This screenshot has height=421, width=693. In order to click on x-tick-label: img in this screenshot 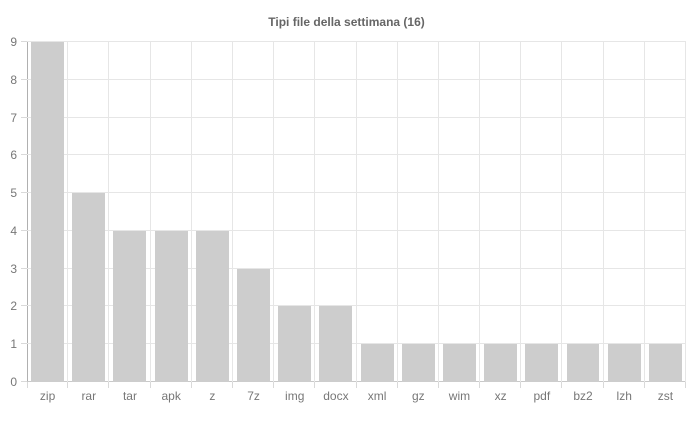, I will do `click(295, 396)`.